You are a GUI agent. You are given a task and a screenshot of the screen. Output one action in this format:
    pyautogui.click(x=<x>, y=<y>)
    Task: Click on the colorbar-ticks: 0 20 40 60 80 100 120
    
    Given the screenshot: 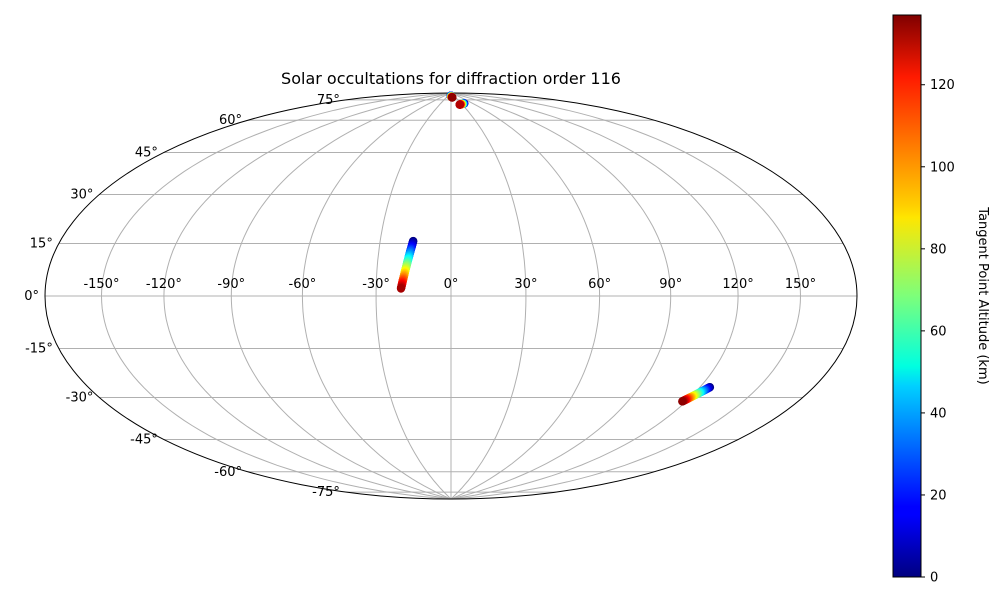 What is the action you would take?
    pyautogui.click(x=938, y=332)
    